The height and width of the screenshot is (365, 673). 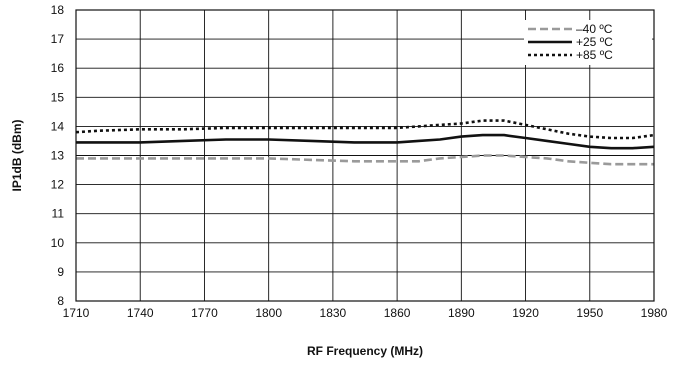 What do you see at coordinates (58, 214) in the screenshot?
I see `y-tick-label: 11` at bounding box center [58, 214].